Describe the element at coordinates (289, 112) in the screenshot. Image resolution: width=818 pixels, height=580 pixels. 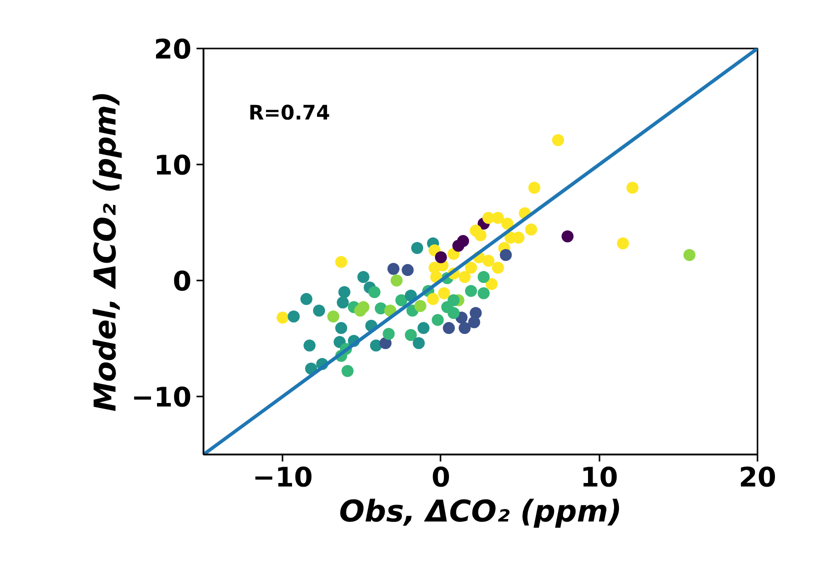
I see `annotation: R=0.74` at that location.